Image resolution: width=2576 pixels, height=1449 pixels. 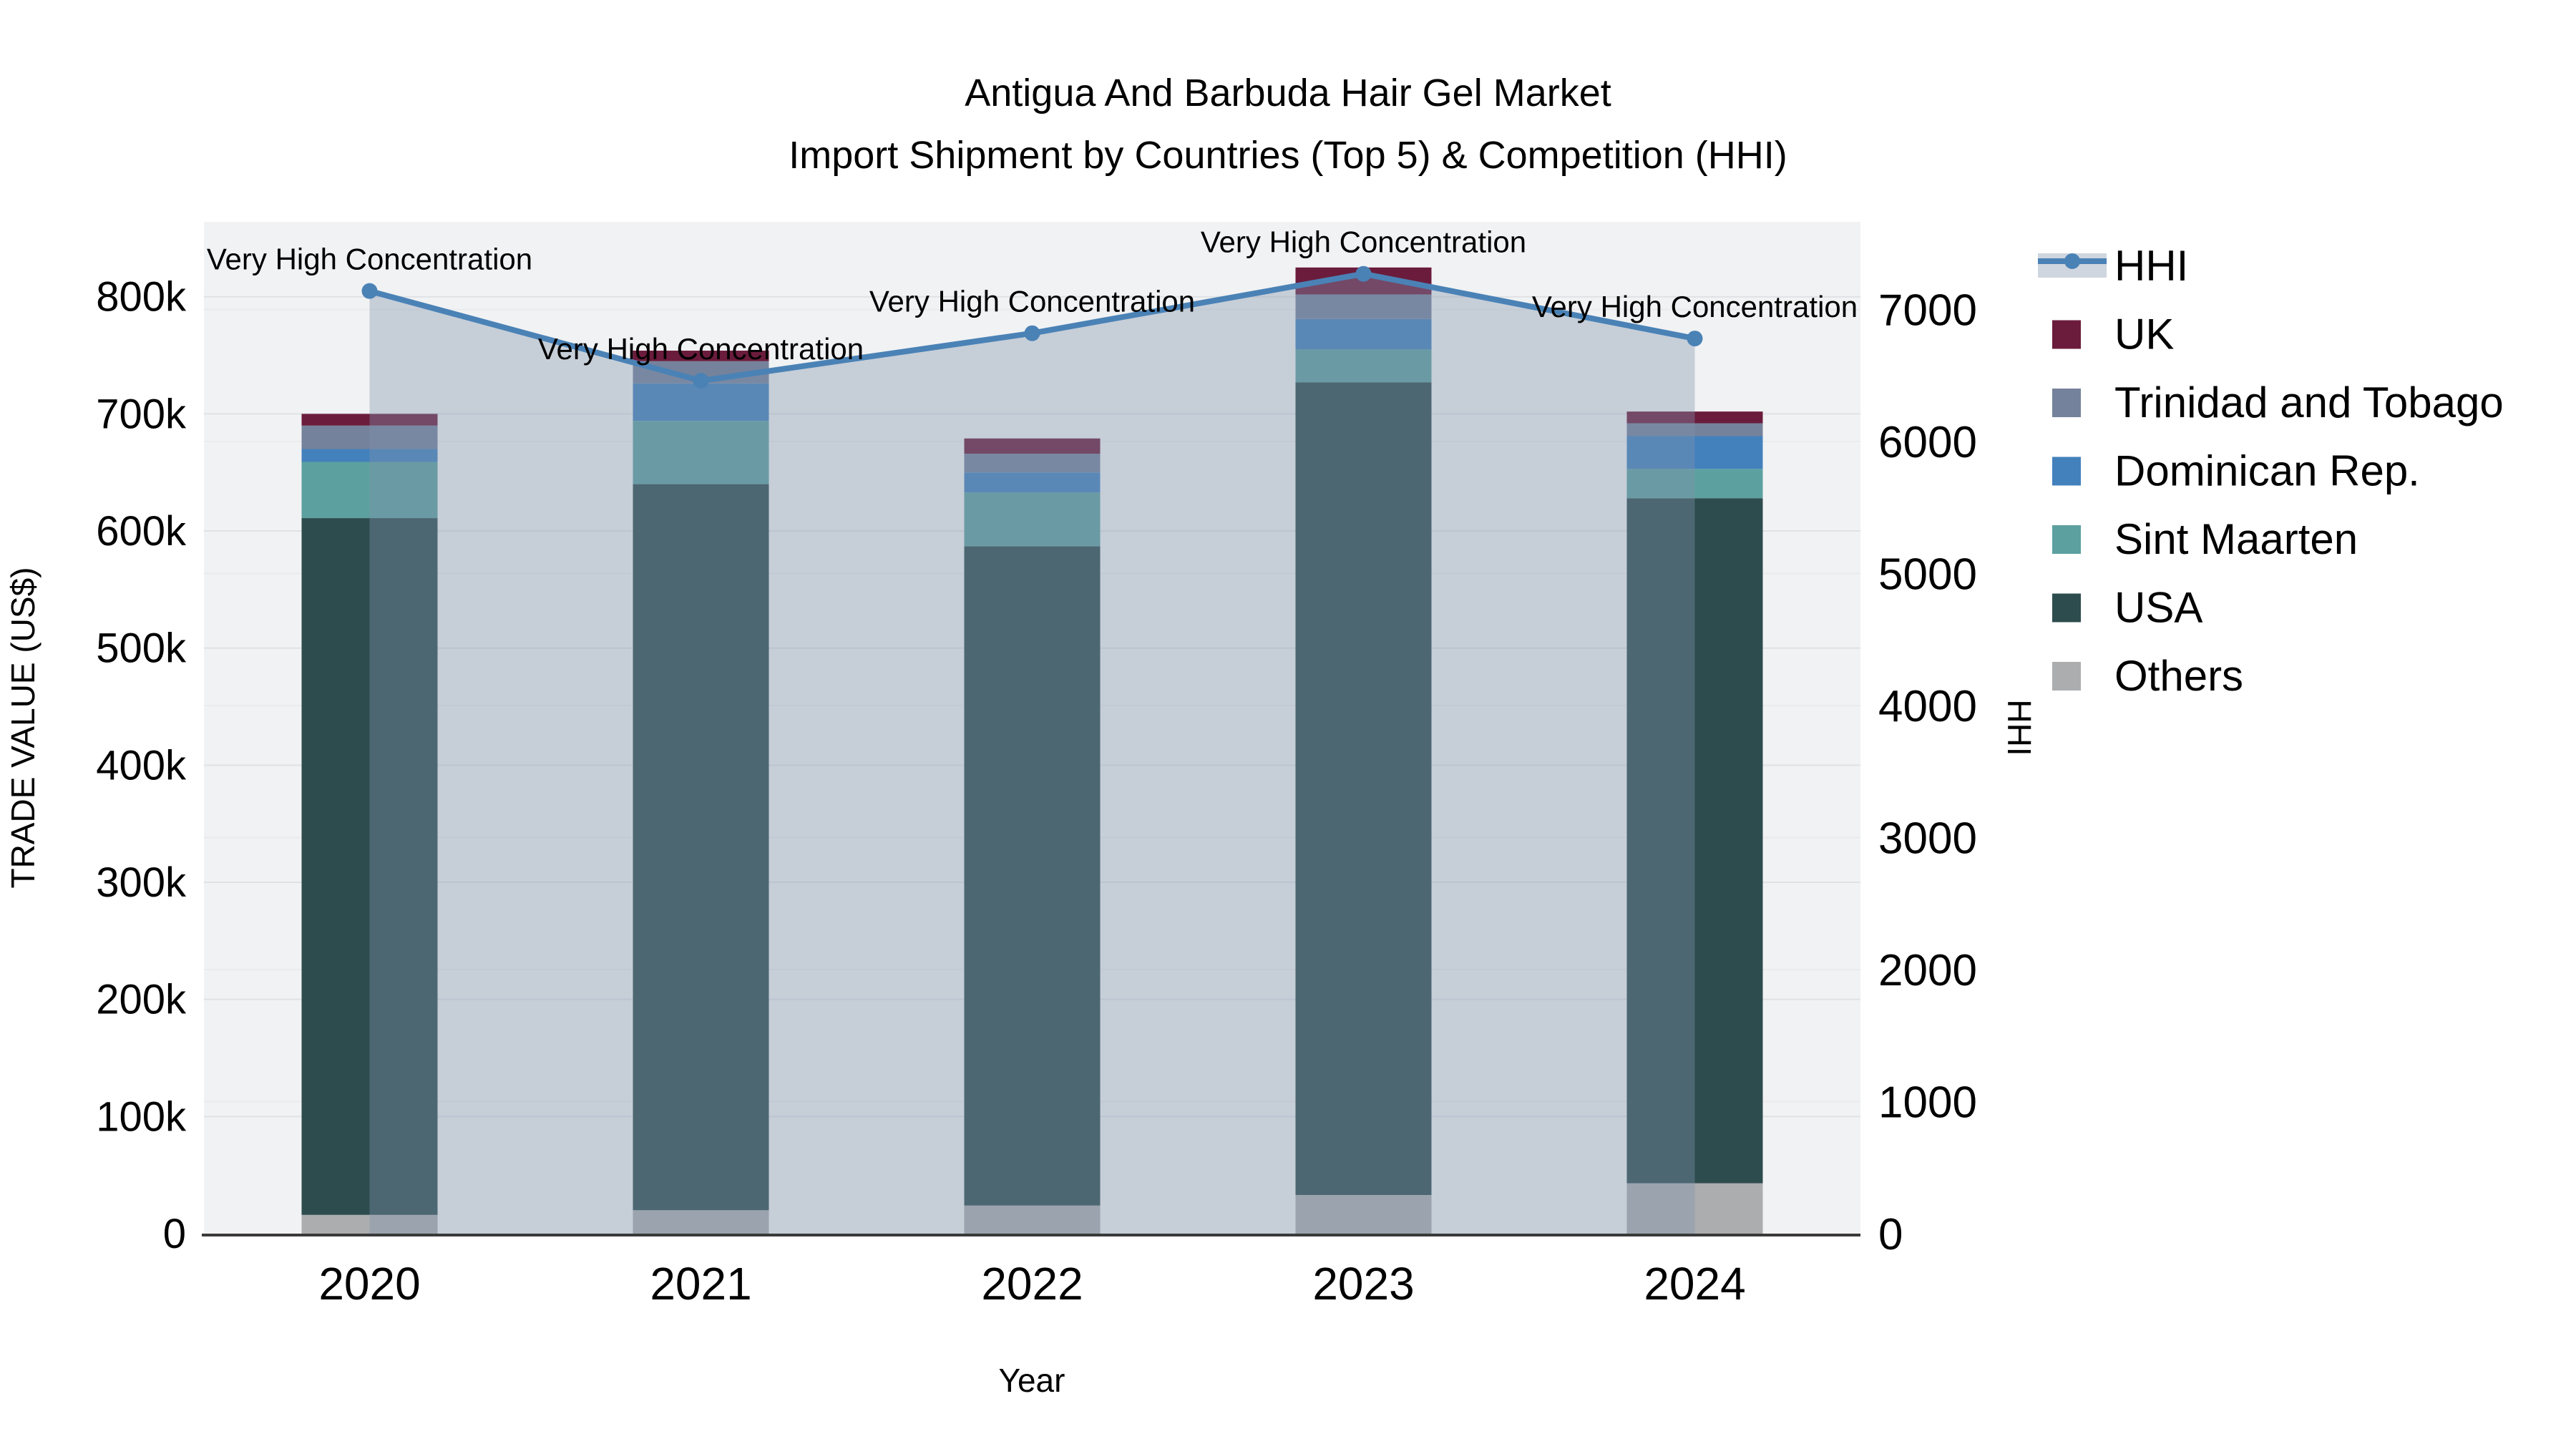 I want to click on bar-segment-2020-trinidad-and-tobago, so click(x=369, y=437).